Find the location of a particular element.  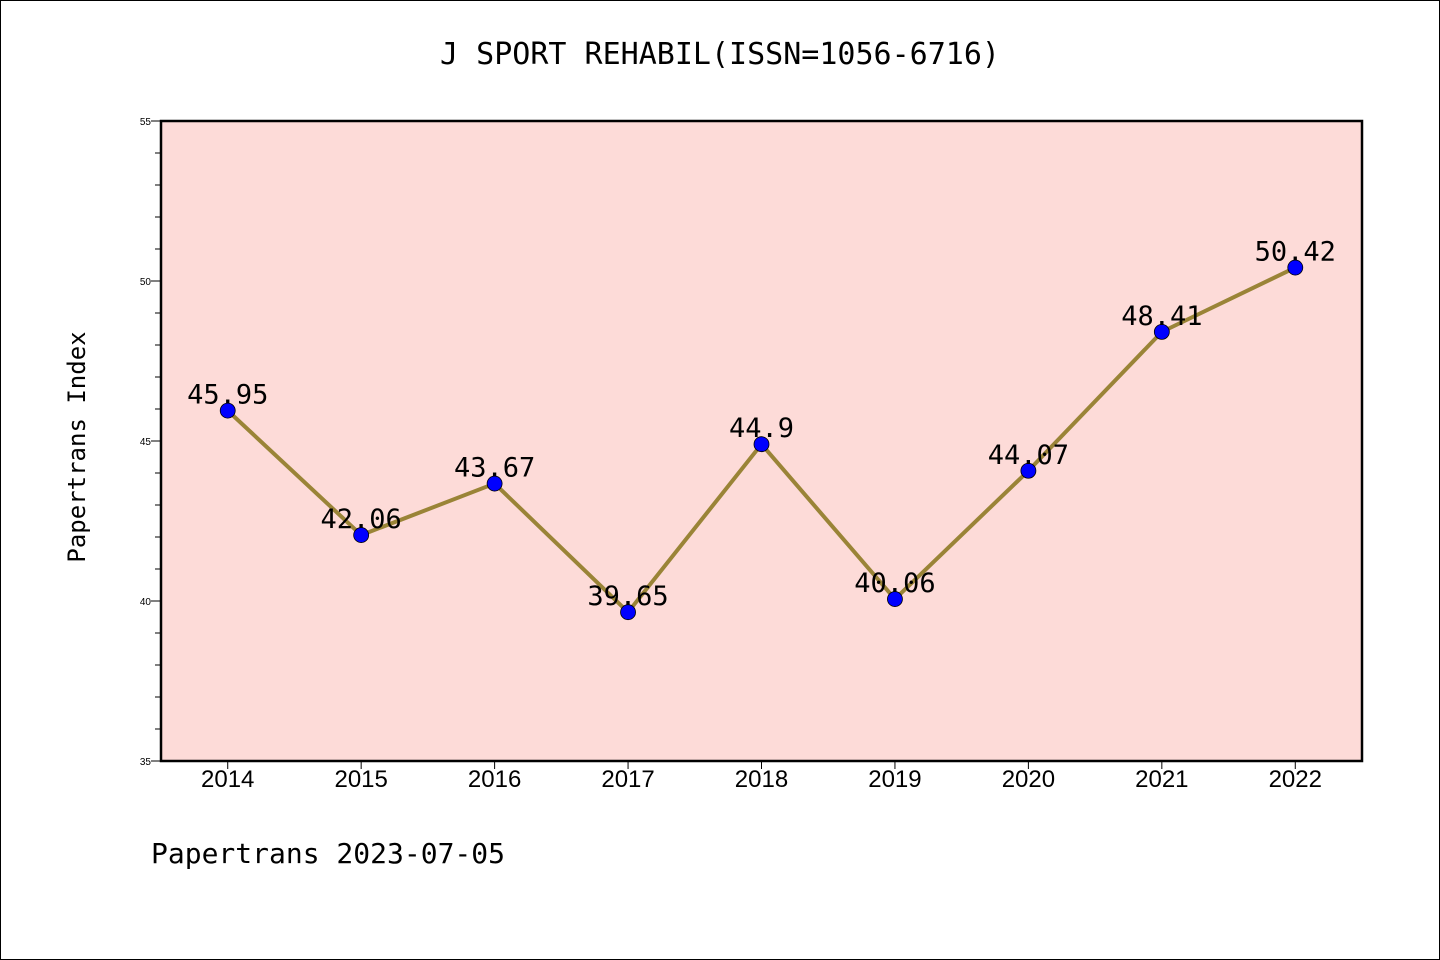

x-tick-label: 2016 is located at coordinates (494, 779).